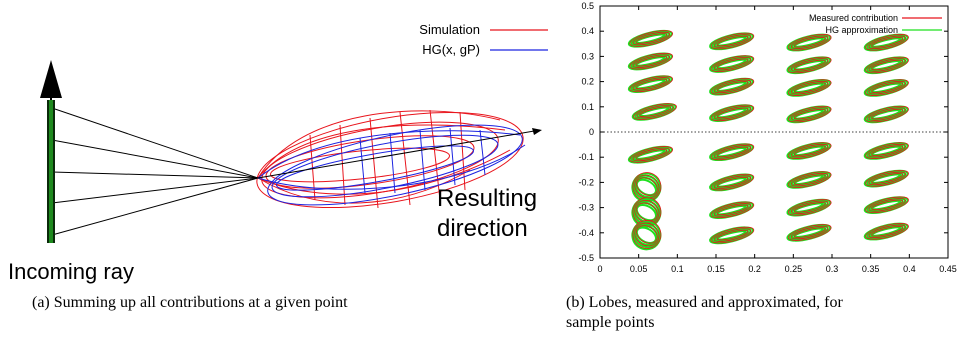 The width and height of the screenshot is (960, 343). Describe the element at coordinates (587, 82) in the screenshot. I see `y-tick-label: 0.2` at that location.